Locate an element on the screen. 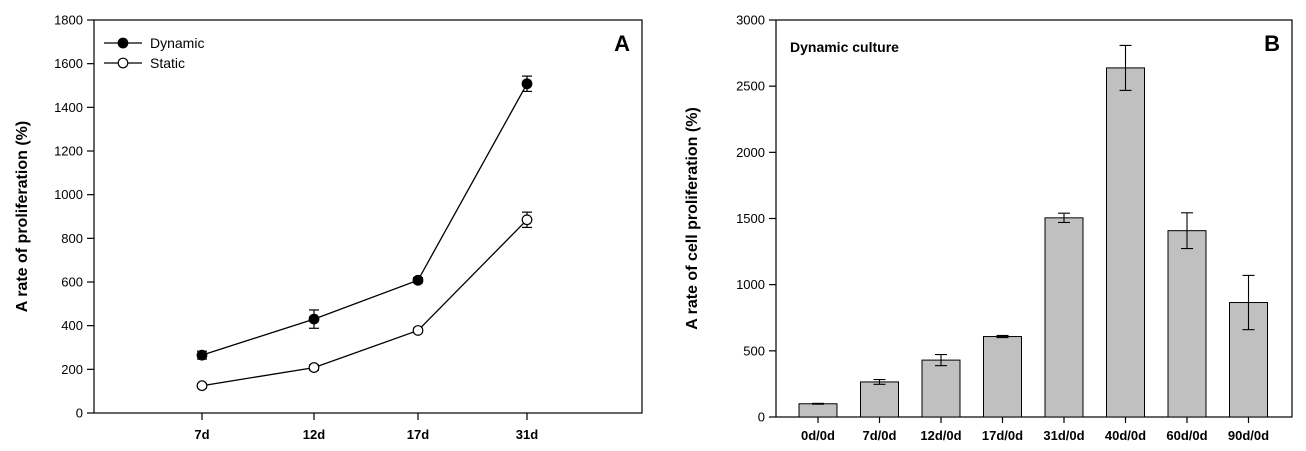 Image resolution: width=1306 pixels, height=451 pixels. annotation-dynamic-culture: Dynamic culture is located at coordinates (844, 47).